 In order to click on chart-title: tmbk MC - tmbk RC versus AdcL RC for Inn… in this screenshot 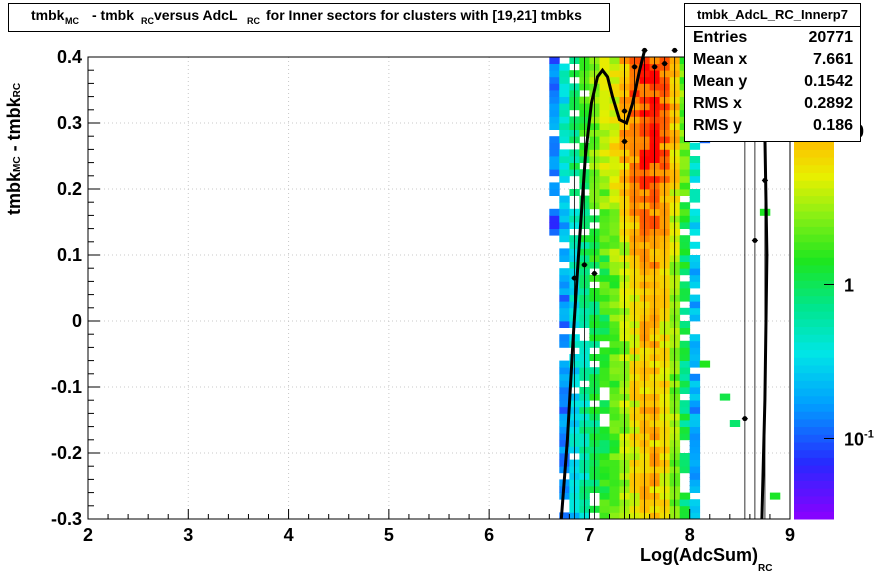, I will do `click(309, 17)`.